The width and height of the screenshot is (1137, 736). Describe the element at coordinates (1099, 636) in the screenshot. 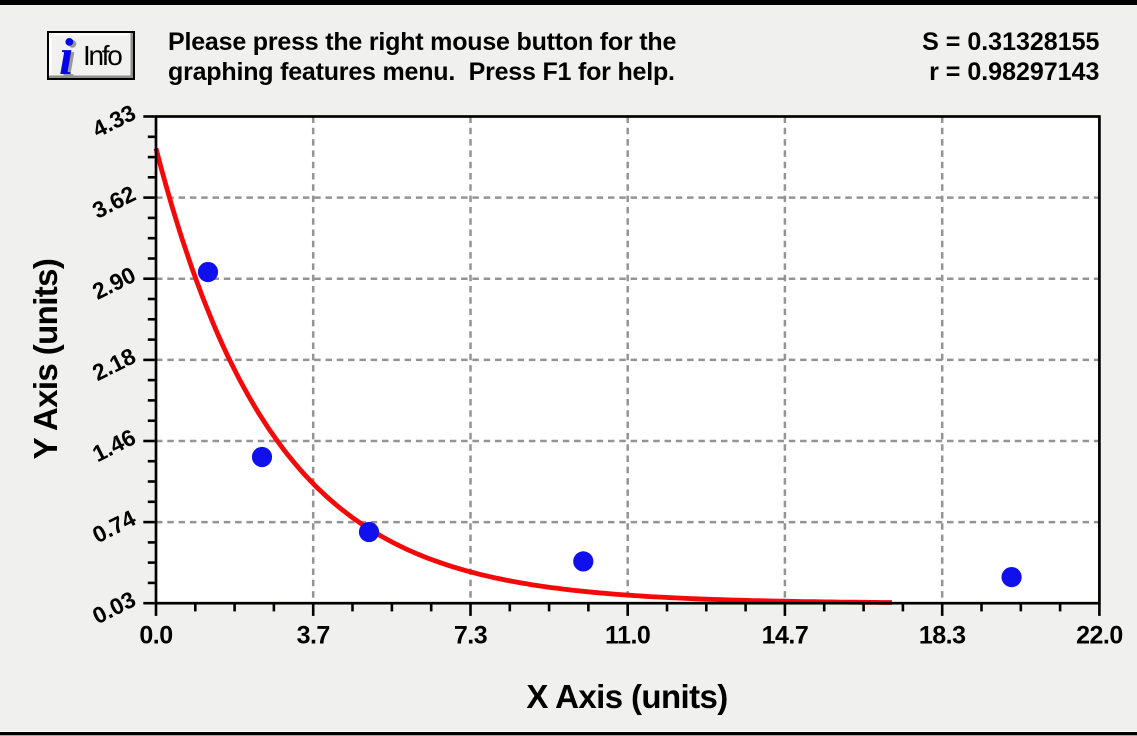

I see `svg-text: 22.0` at that location.